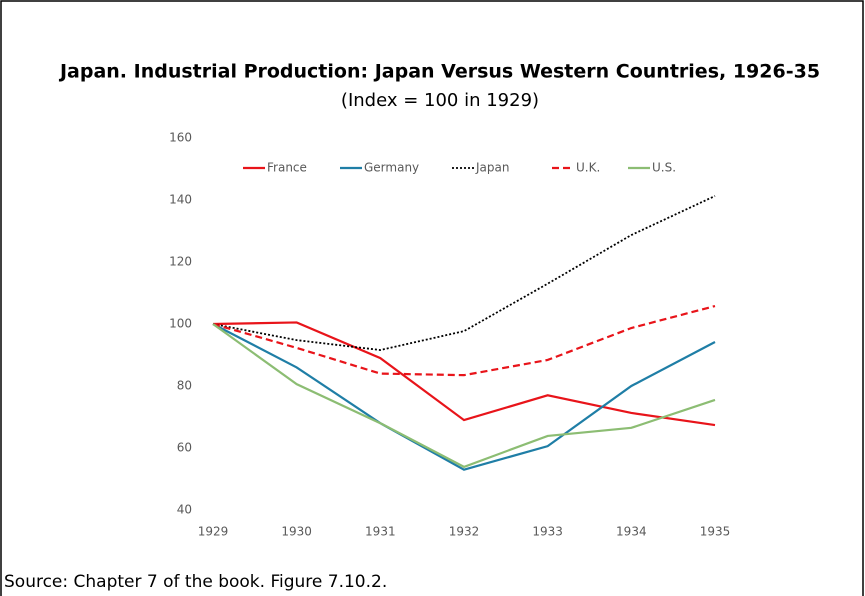  Describe the element at coordinates (440, 100) in the screenshot. I see `chart-subtitle: (Index = 100 in 1929)` at that location.